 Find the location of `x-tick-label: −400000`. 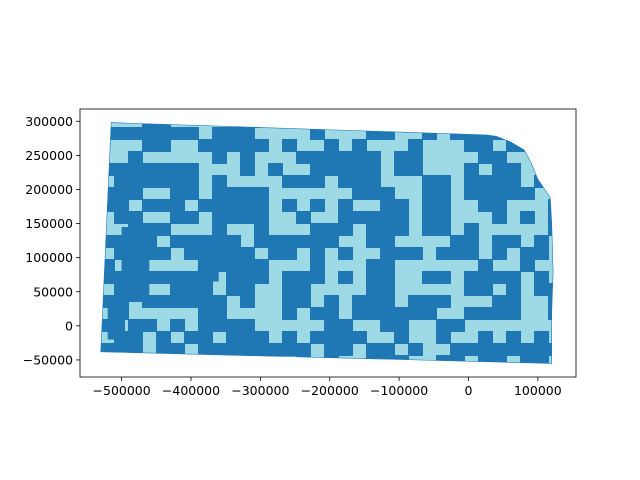

x-tick-label: −400000 is located at coordinates (191, 390).